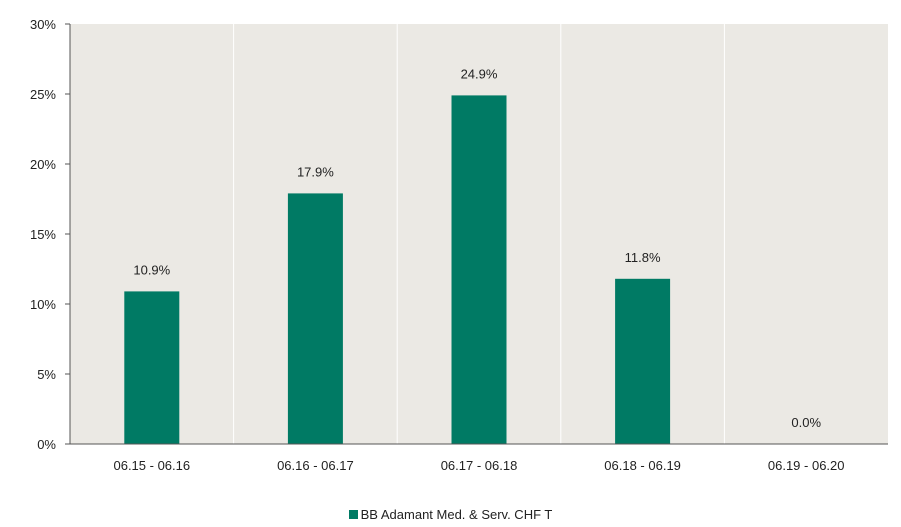  Describe the element at coordinates (151, 269) in the screenshot. I see `data-label: 10.9%` at that location.